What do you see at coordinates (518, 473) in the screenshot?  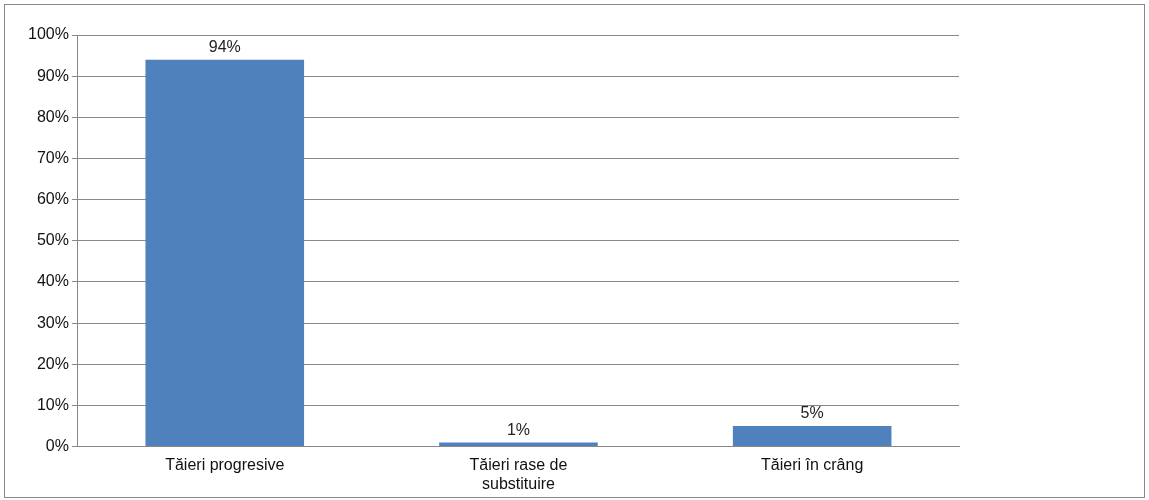 I see `x-tick-label: Tăieri rase de substituire` at bounding box center [518, 473].